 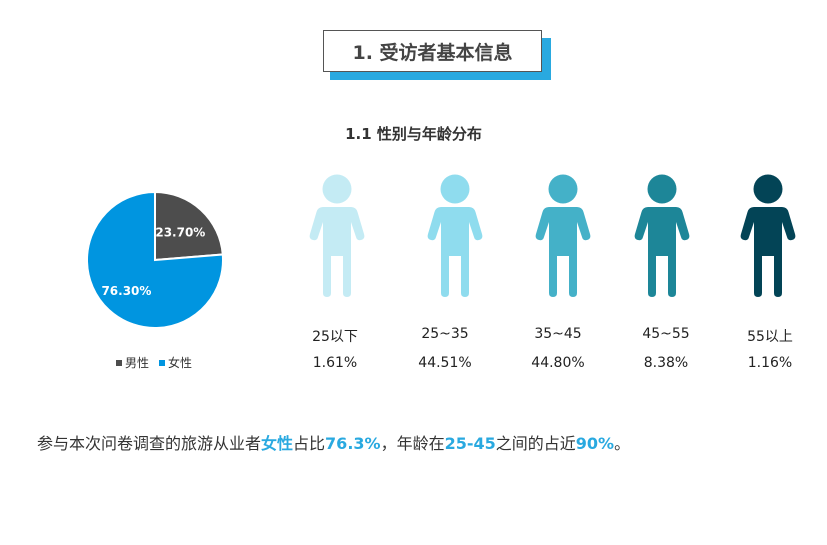 I want to click on age-group-label: 25~35, so click(x=445, y=334).